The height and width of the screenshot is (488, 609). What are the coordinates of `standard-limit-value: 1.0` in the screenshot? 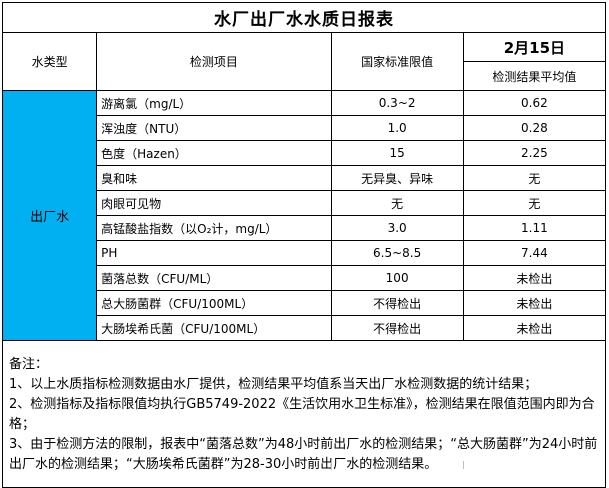 It's located at (397, 128).